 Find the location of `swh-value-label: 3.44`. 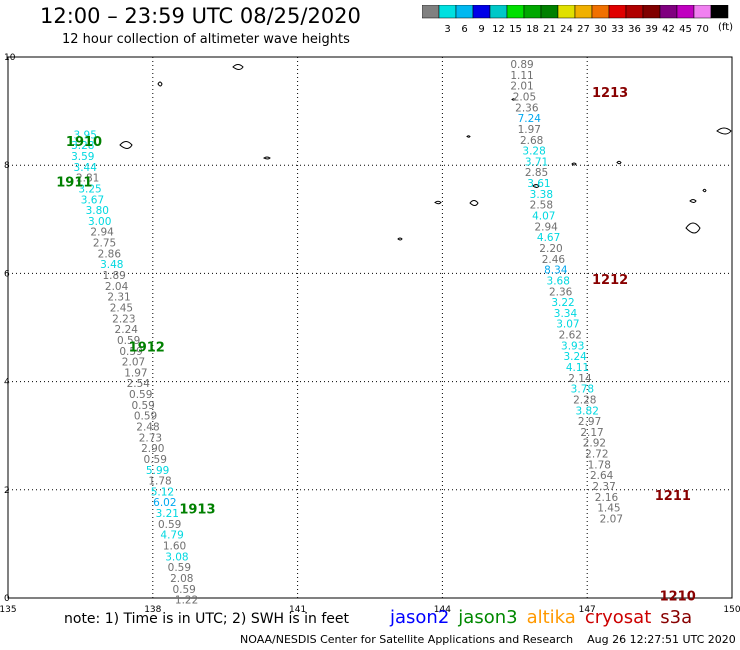

swh-value-label: 3.44 is located at coordinates (86, 168).